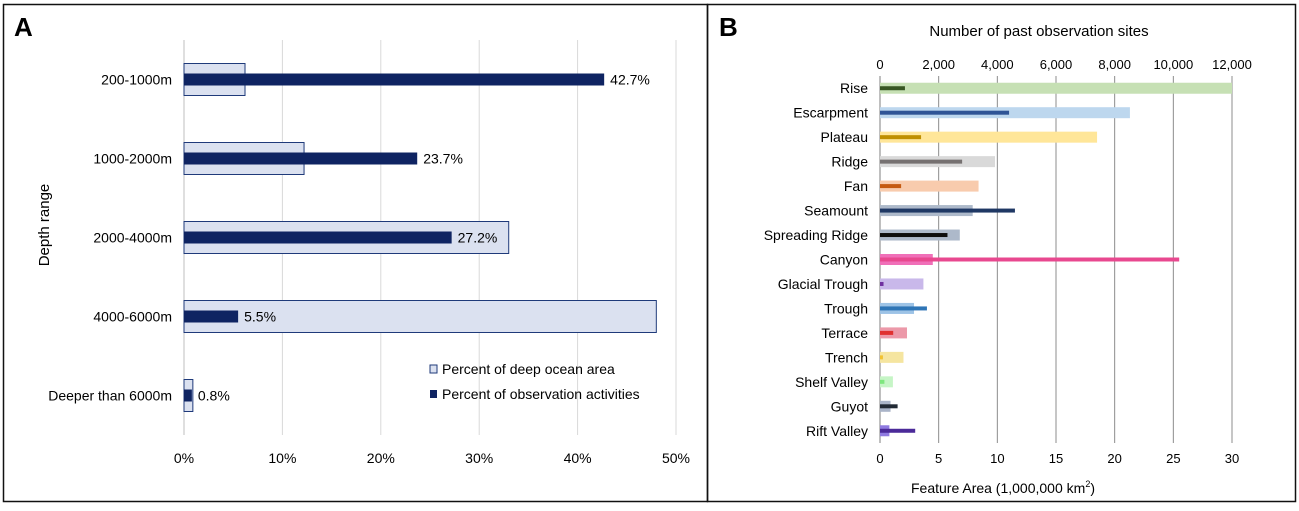 The height and width of the screenshot is (511, 1299). Describe the element at coordinates (1038, 31) in the screenshot. I see `chart-title: Number of past observation sites` at that location.